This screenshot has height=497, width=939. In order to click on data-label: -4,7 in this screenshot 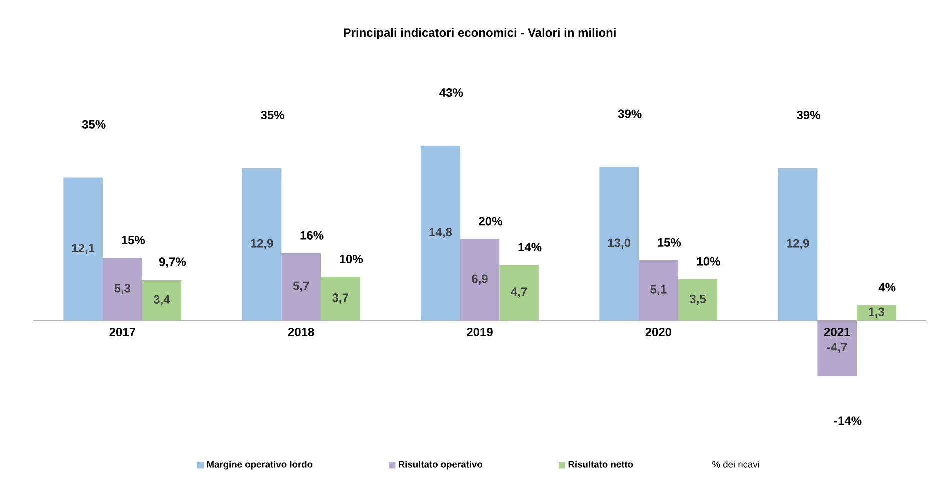, I will do `click(837, 348)`.